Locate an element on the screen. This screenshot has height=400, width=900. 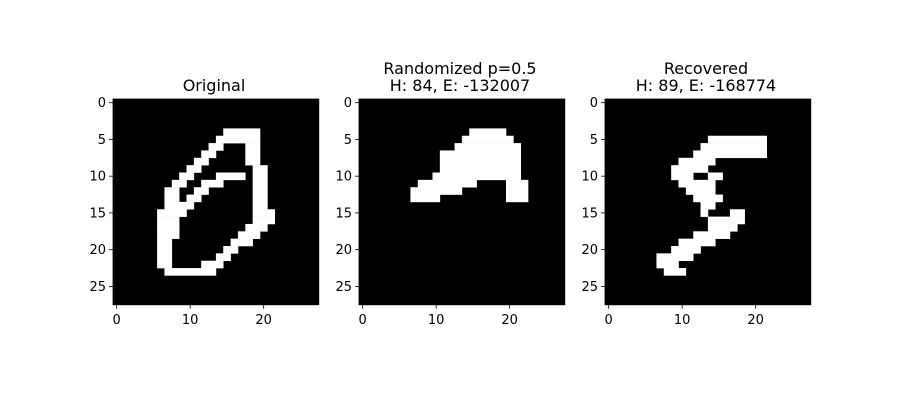
panel-title-line-1: Randomized p=0.5 is located at coordinates (459, 68).